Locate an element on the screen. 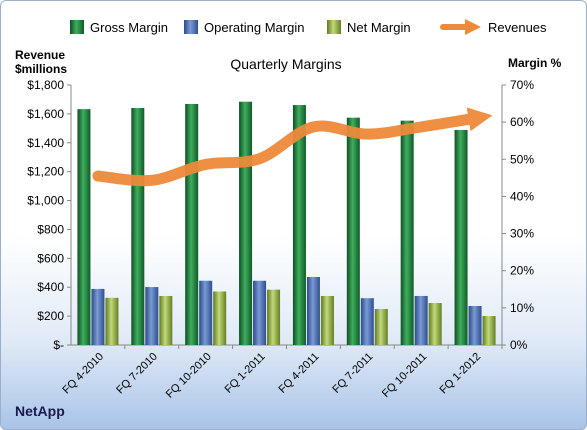 The width and height of the screenshot is (587, 430). x-tick-label: FQ 1-2012 is located at coordinates (461, 374).